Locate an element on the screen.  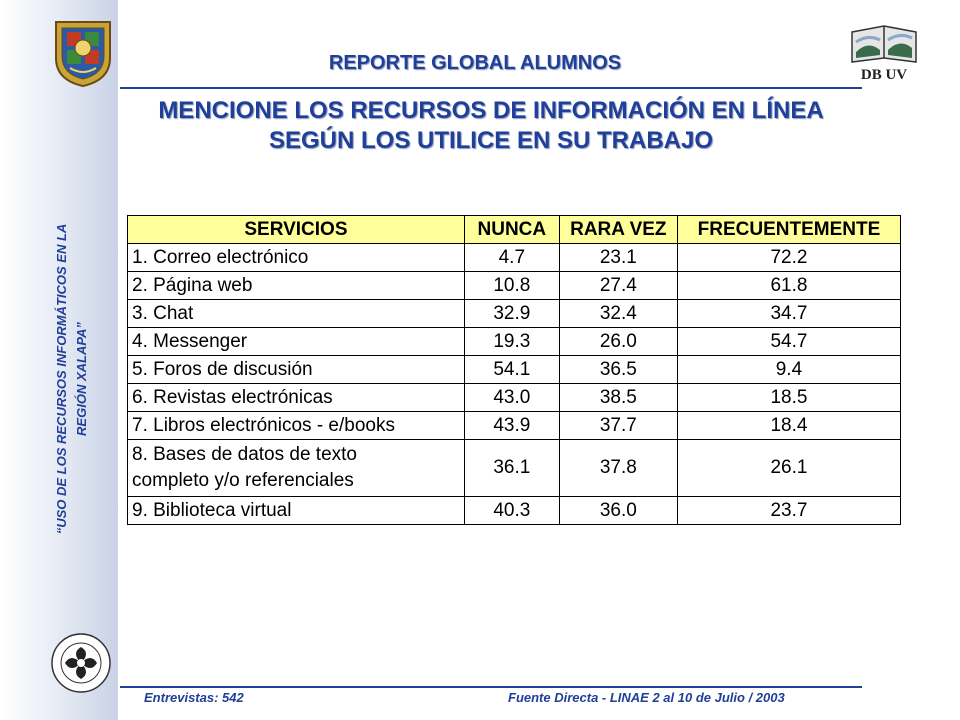
rara-vez-cell: 26.0 is located at coordinates (618, 341).